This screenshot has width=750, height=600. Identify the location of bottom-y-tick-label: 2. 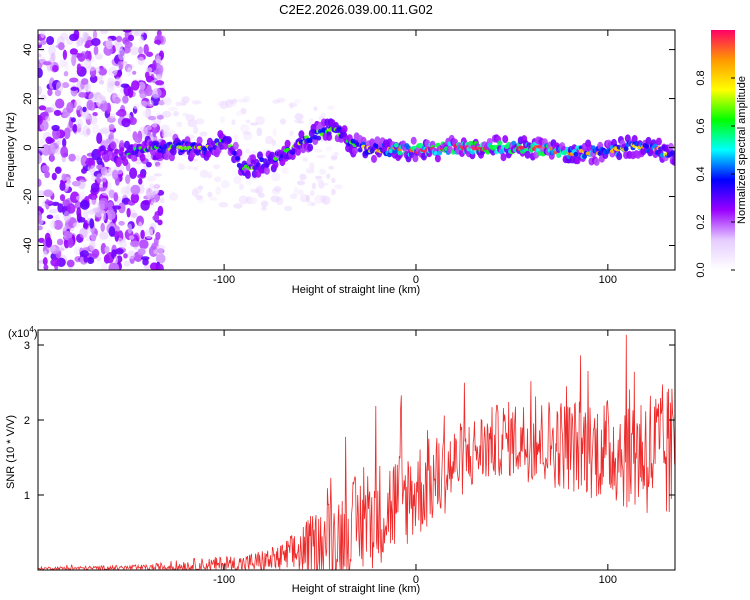
(27, 421).